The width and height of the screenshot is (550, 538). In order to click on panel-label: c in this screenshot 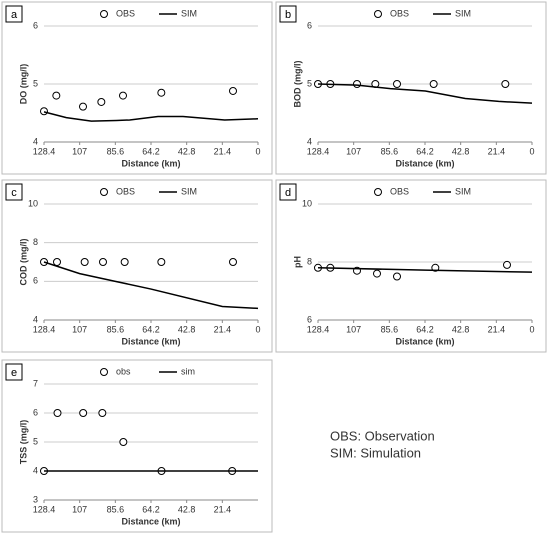, I will do `click(14, 193)`.